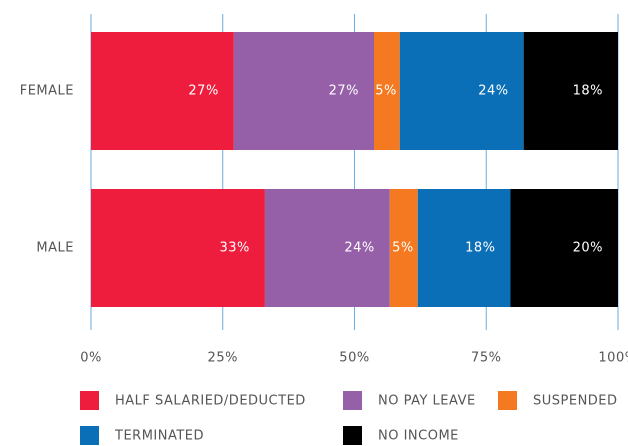  What do you see at coordinates (223, 358) in the screenshot?
I see `x-tick-label: 25%` at bounding box center [223, 358].